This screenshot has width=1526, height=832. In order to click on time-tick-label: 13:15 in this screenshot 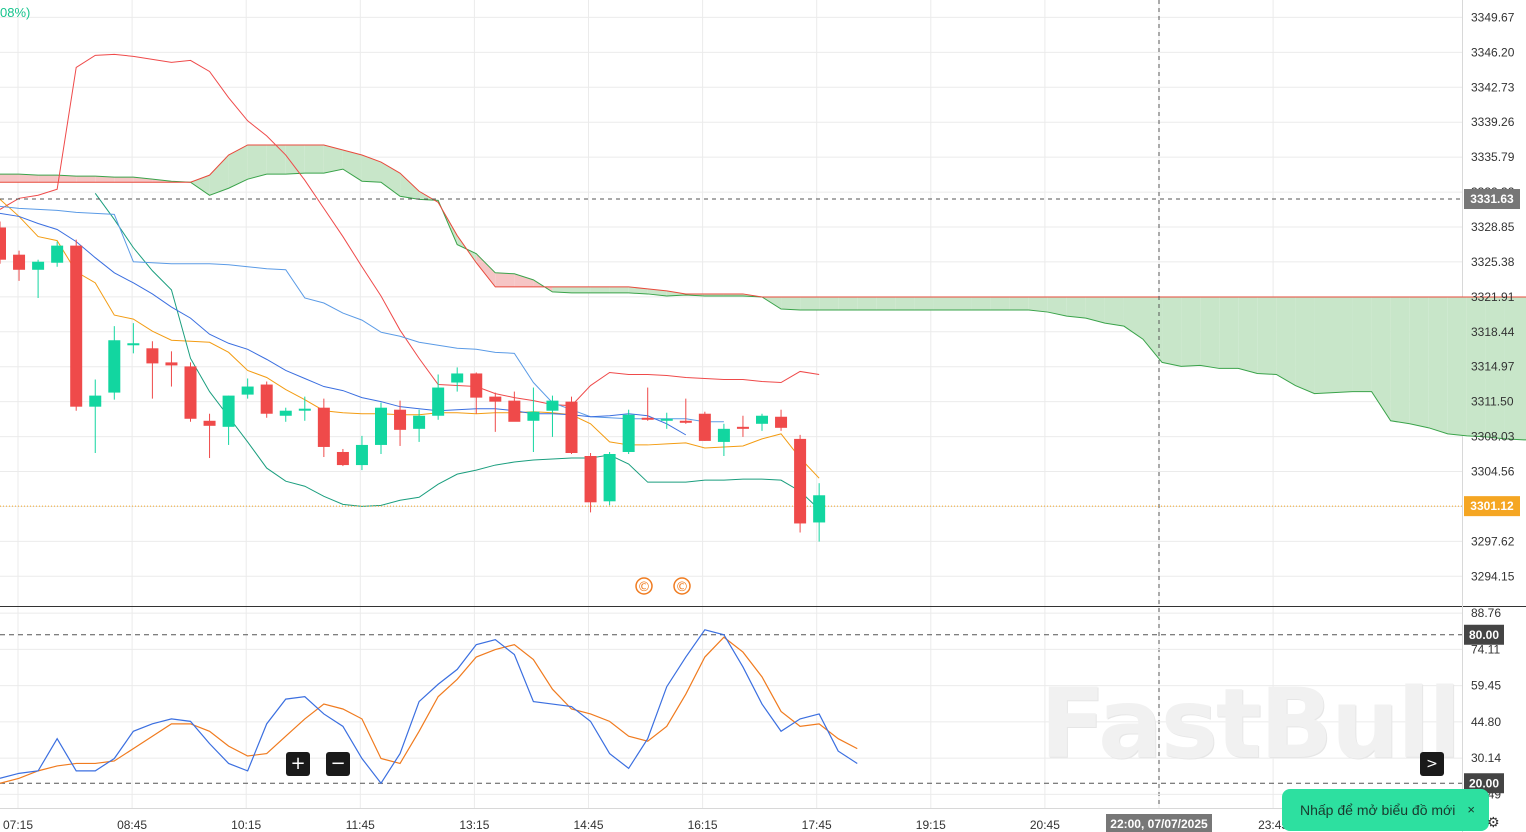, I will do `click(474, 825)`.